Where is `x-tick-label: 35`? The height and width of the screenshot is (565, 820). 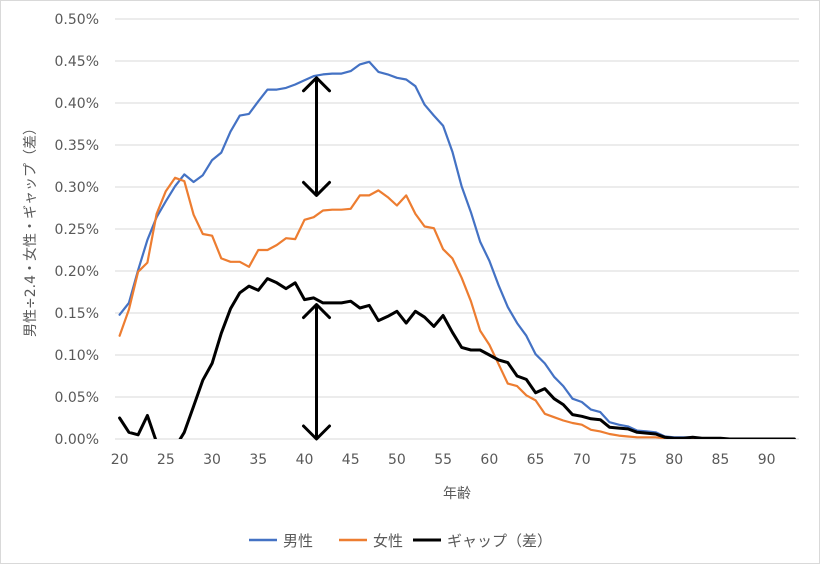
x-tick-label: 35 is located at coordinates (258, 460).